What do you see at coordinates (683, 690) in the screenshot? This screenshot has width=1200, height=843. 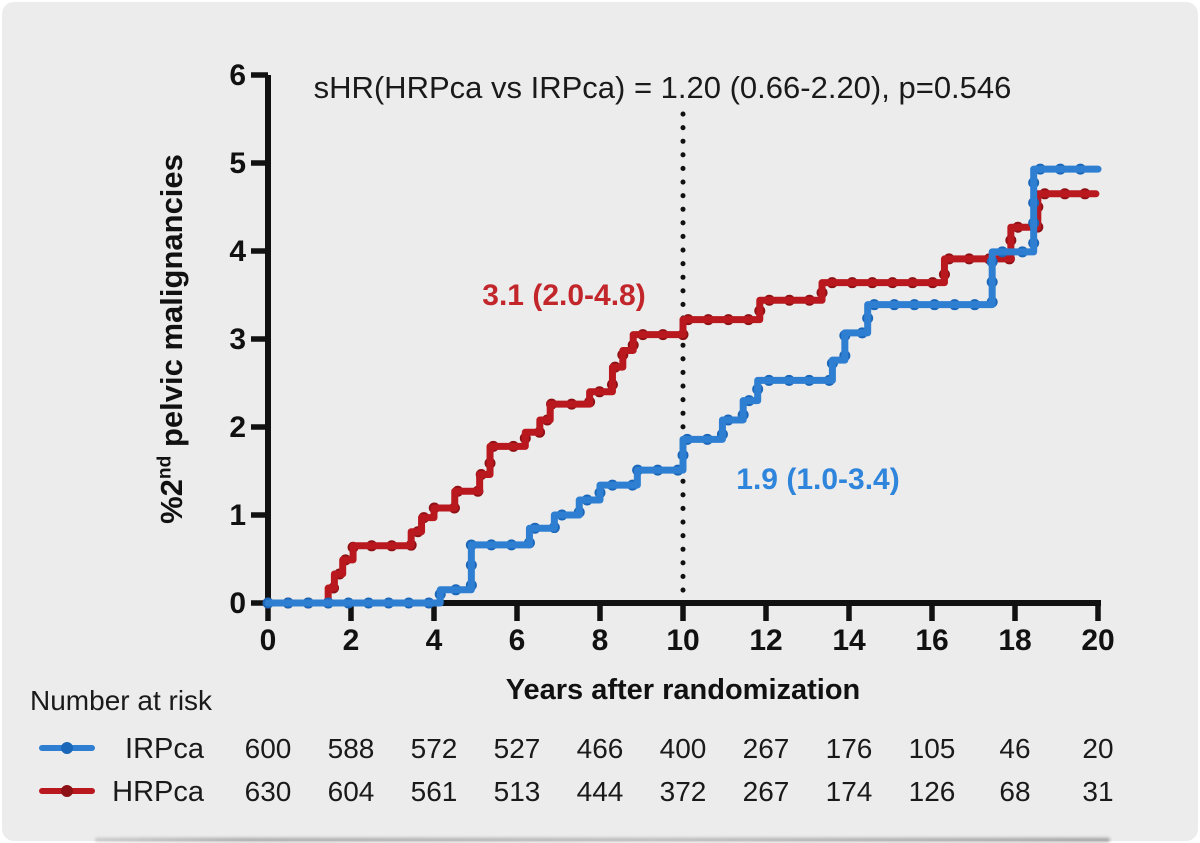 I see `x-axis-title: Years after randomization` at bounding box center [683, 690].